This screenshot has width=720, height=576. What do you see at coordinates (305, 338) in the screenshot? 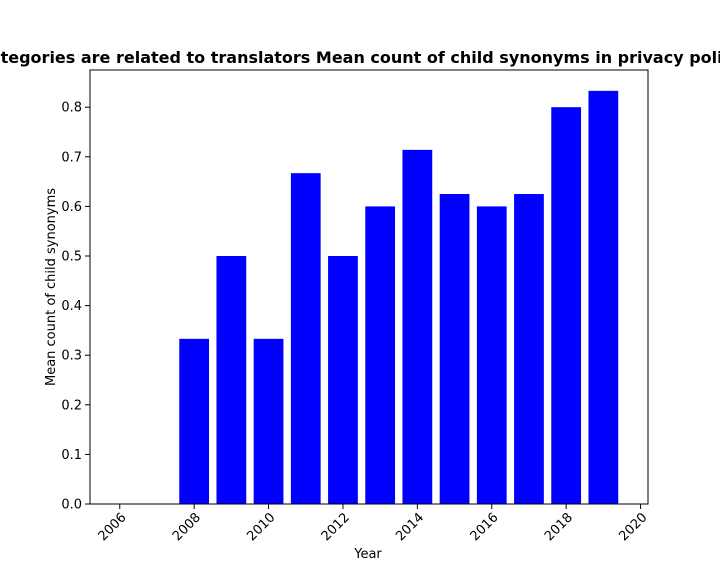
I see `bar-2011` at bounding box center [305, 338].